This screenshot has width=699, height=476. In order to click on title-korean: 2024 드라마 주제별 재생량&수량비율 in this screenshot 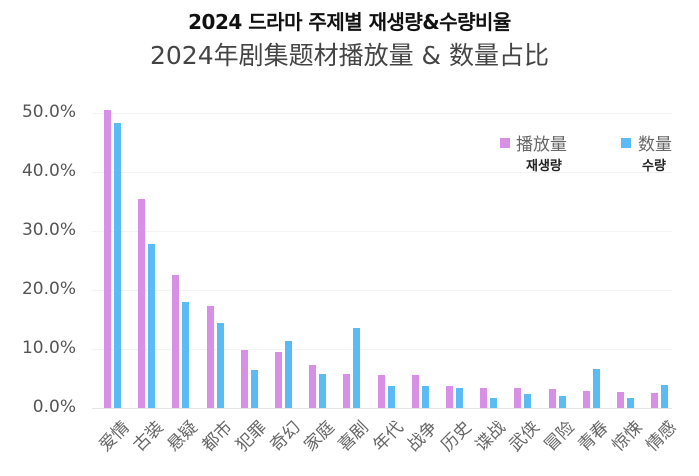, I will do `click(349, 22)`.